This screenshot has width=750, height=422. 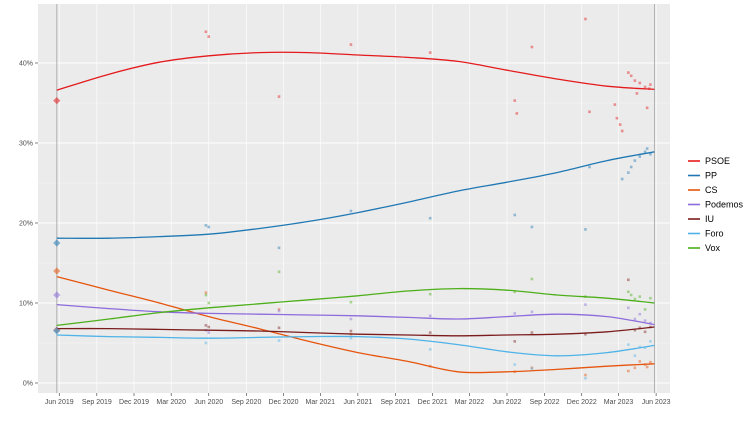 I want to click on legend-label: Foro, so click(x=714, y=234).